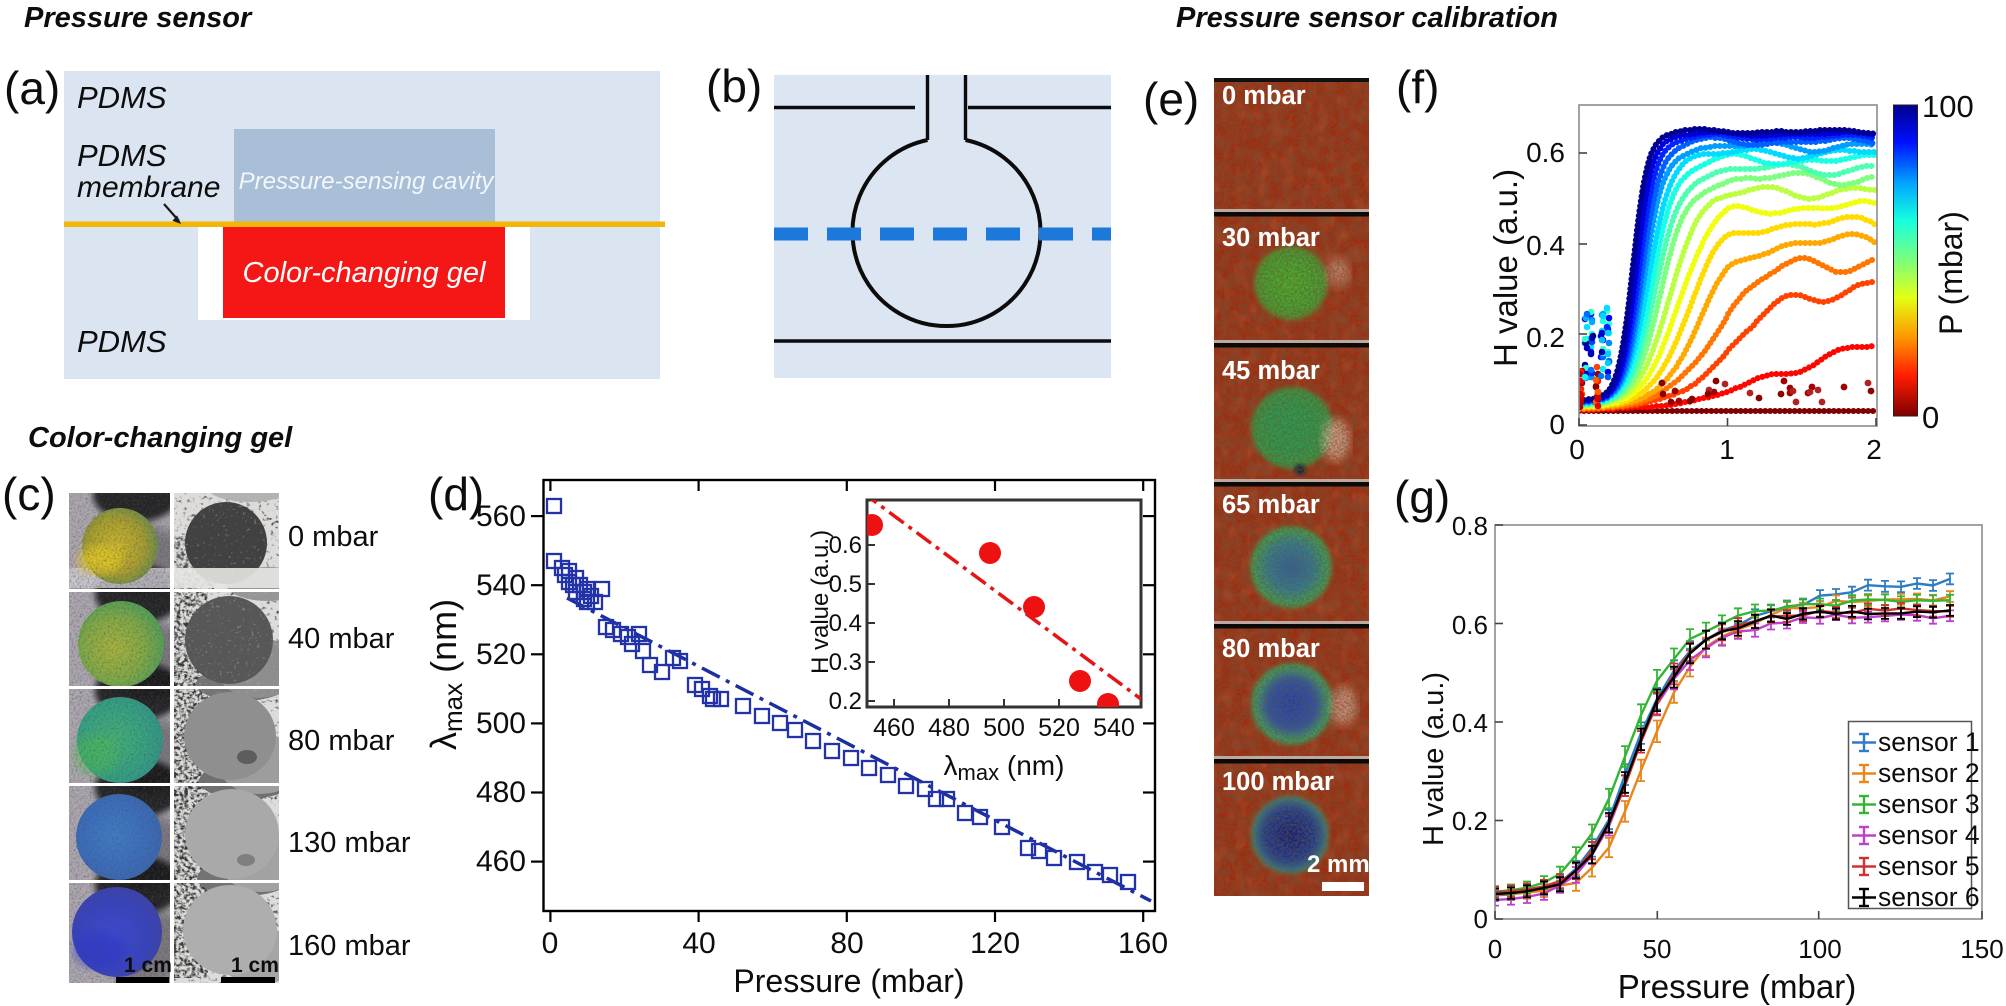  What do you see at coordinates (995, 943) in the screenshot?
I see `svg-text: 120` at bounding box center [995, 943].